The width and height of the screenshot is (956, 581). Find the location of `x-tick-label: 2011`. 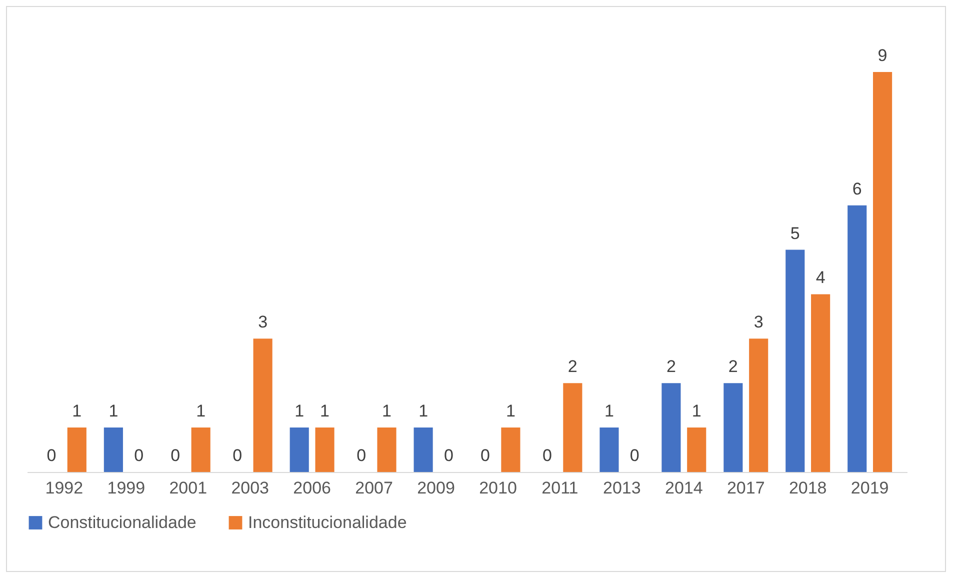

x-tick-label: 2011 is located at coordinates (560, 488).